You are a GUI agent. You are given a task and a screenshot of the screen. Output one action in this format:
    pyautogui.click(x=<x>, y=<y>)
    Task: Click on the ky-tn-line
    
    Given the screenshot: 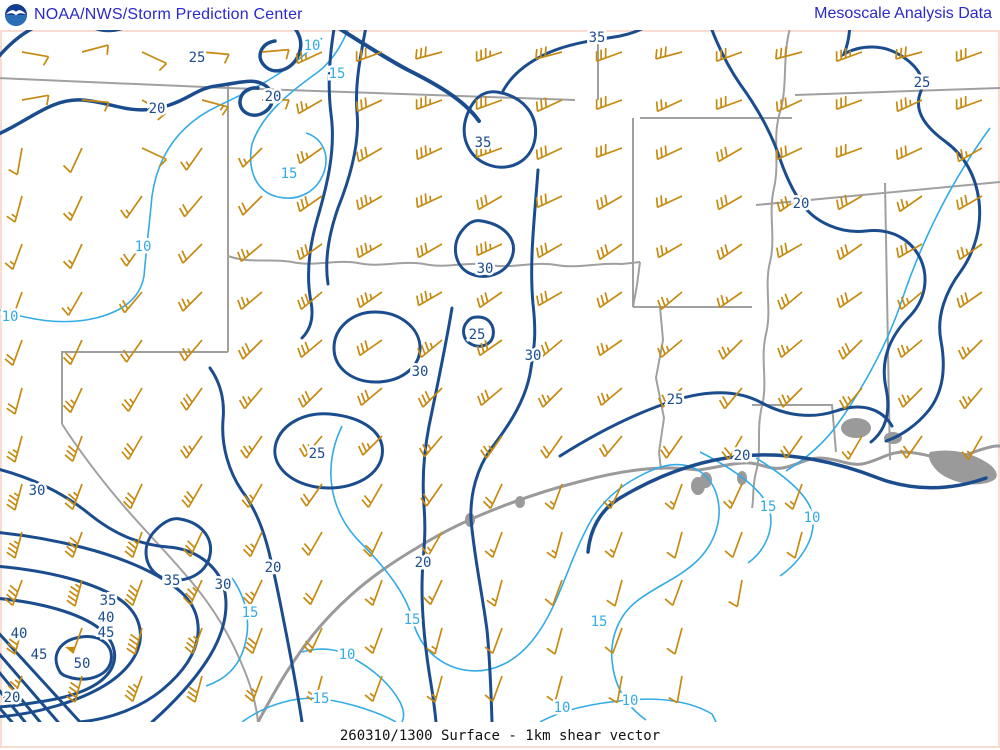 What is the action you would take?
    pyautogui.click(x=897, y=91)
    